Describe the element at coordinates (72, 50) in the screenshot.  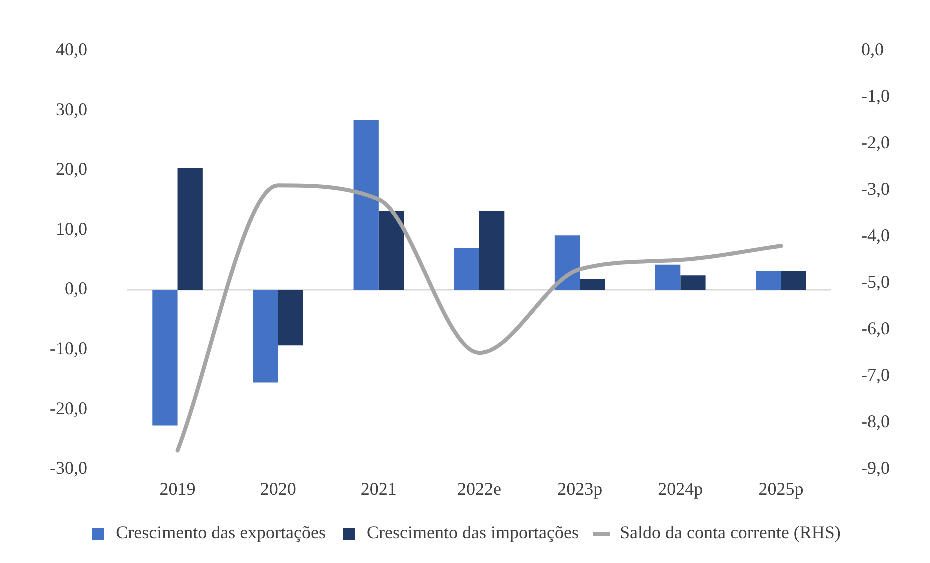
I see `y-tick-label: 40,0` at that location.